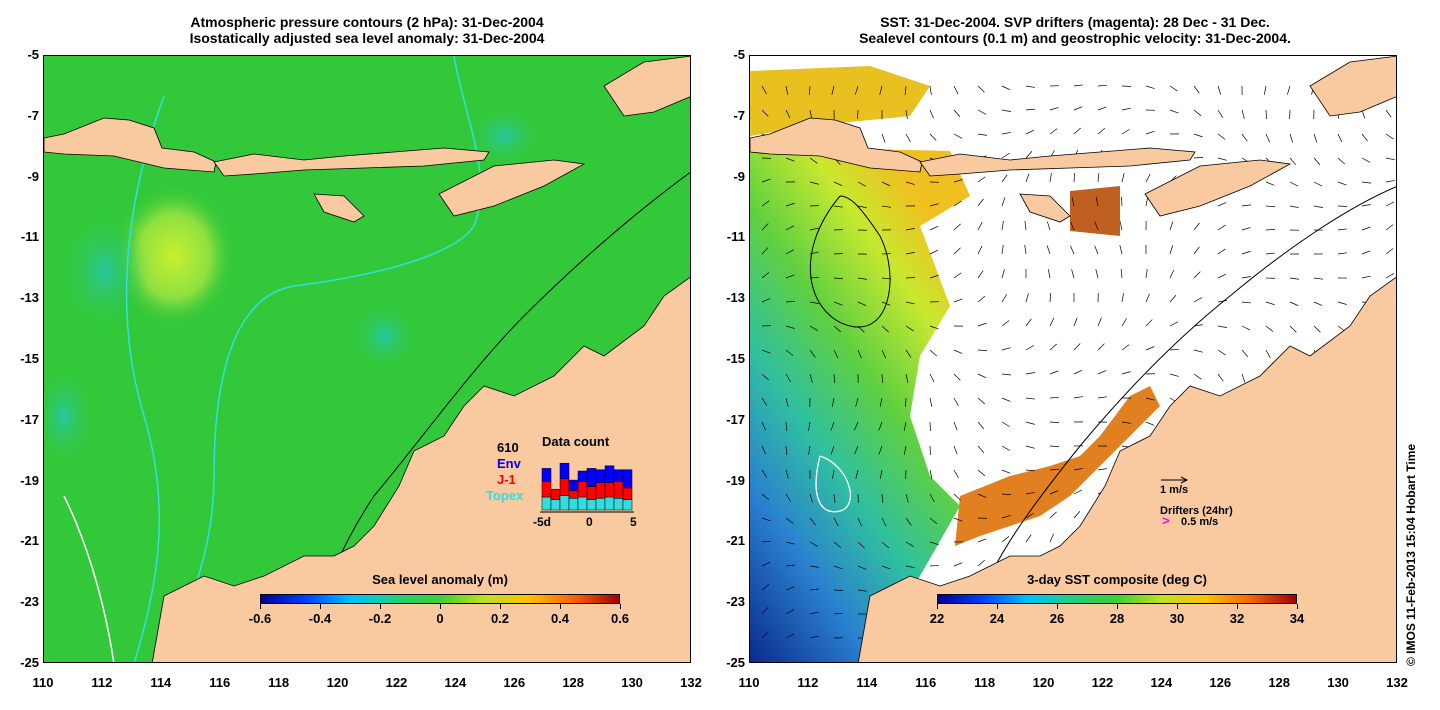 Image resolution: width=1440 pixels, height=710 pixels. What do you see at coordinates (860, 404) in the screenshot?
I see `sst-coverage-west` at bounding box center [860, 404].